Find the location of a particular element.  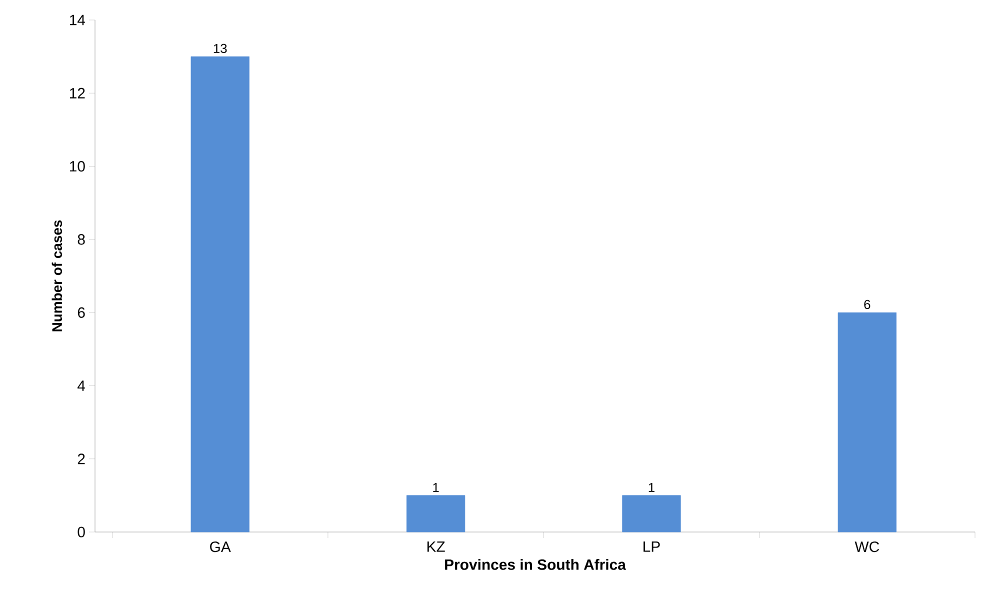

y-tick-label: 0 is located at coordinates (81, 532).